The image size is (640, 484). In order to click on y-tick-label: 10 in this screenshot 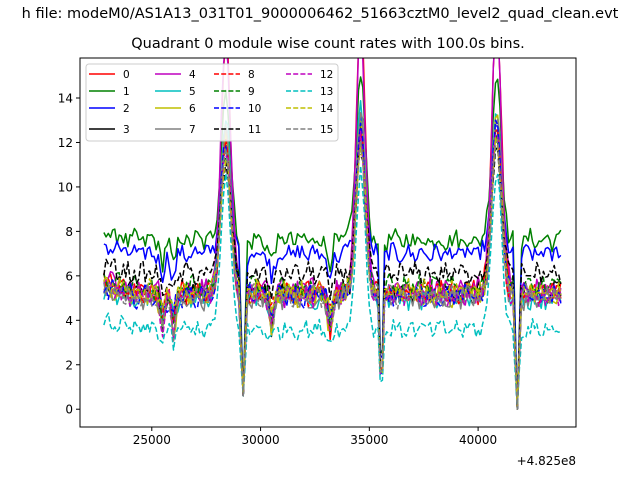, I will do `click(65, 187)`.